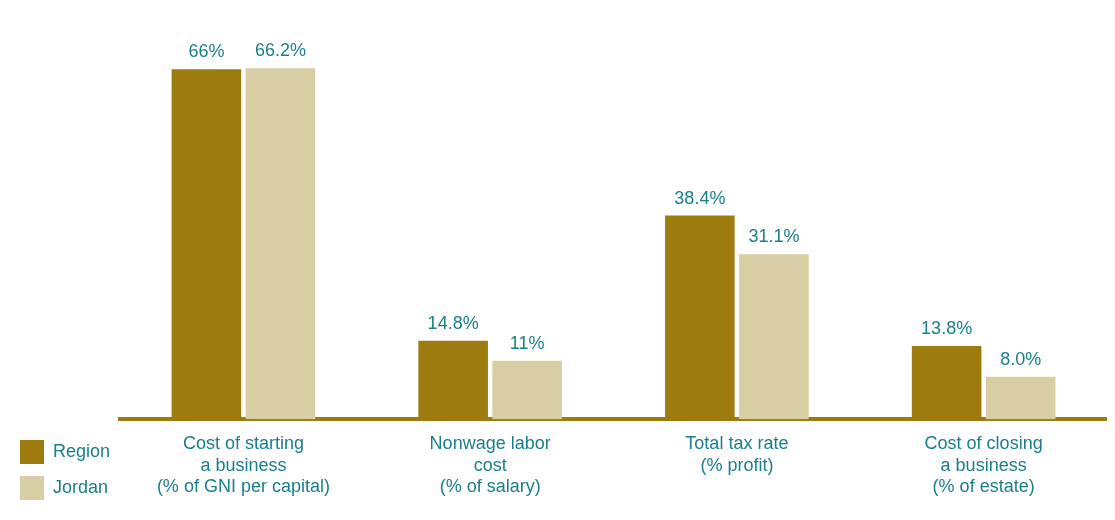 The height and width of the screenshot is (520, 1115). What do you see at coordinates (700, 197) in the screenshot?
I see `data-label: 38.4%` at bounding box center [700, 197].